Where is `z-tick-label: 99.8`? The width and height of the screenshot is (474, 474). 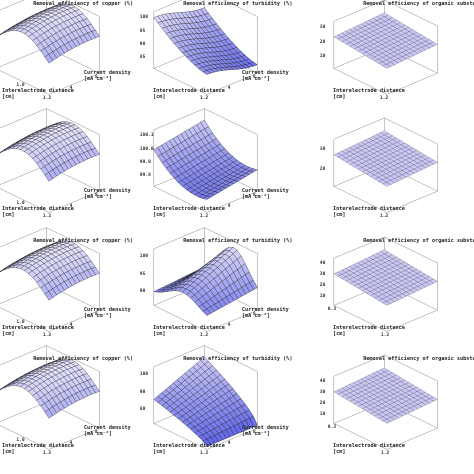 z-tick-label: 99.8 is located at coordinates (145, 175).